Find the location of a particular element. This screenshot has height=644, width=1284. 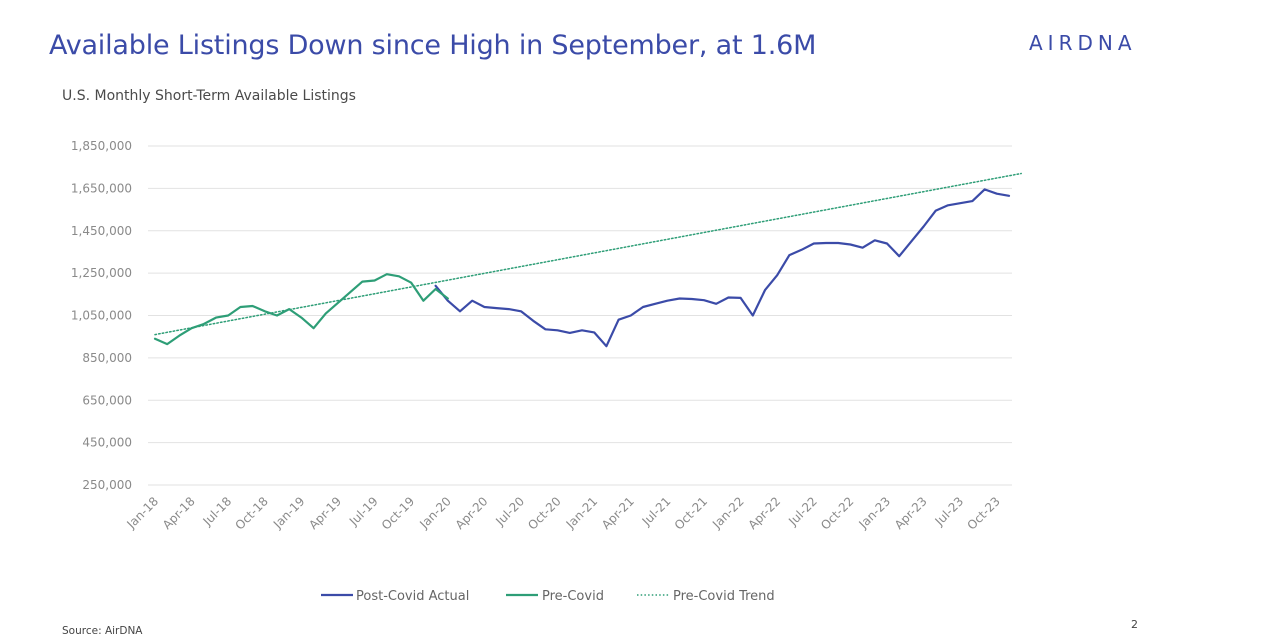

x-tick-label: Apr-22 is located at coordinates (764, 513).